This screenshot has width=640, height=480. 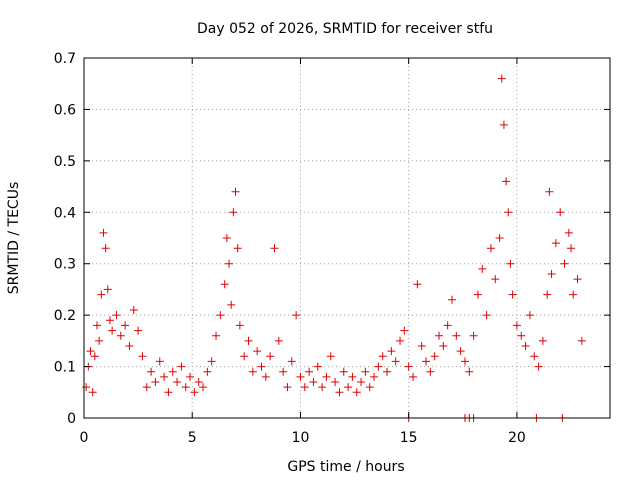 What do you see at coordinates (65, 316) in the screenshot?
I see `y-tick-label: 0.2` at bounding box center [65, 316].